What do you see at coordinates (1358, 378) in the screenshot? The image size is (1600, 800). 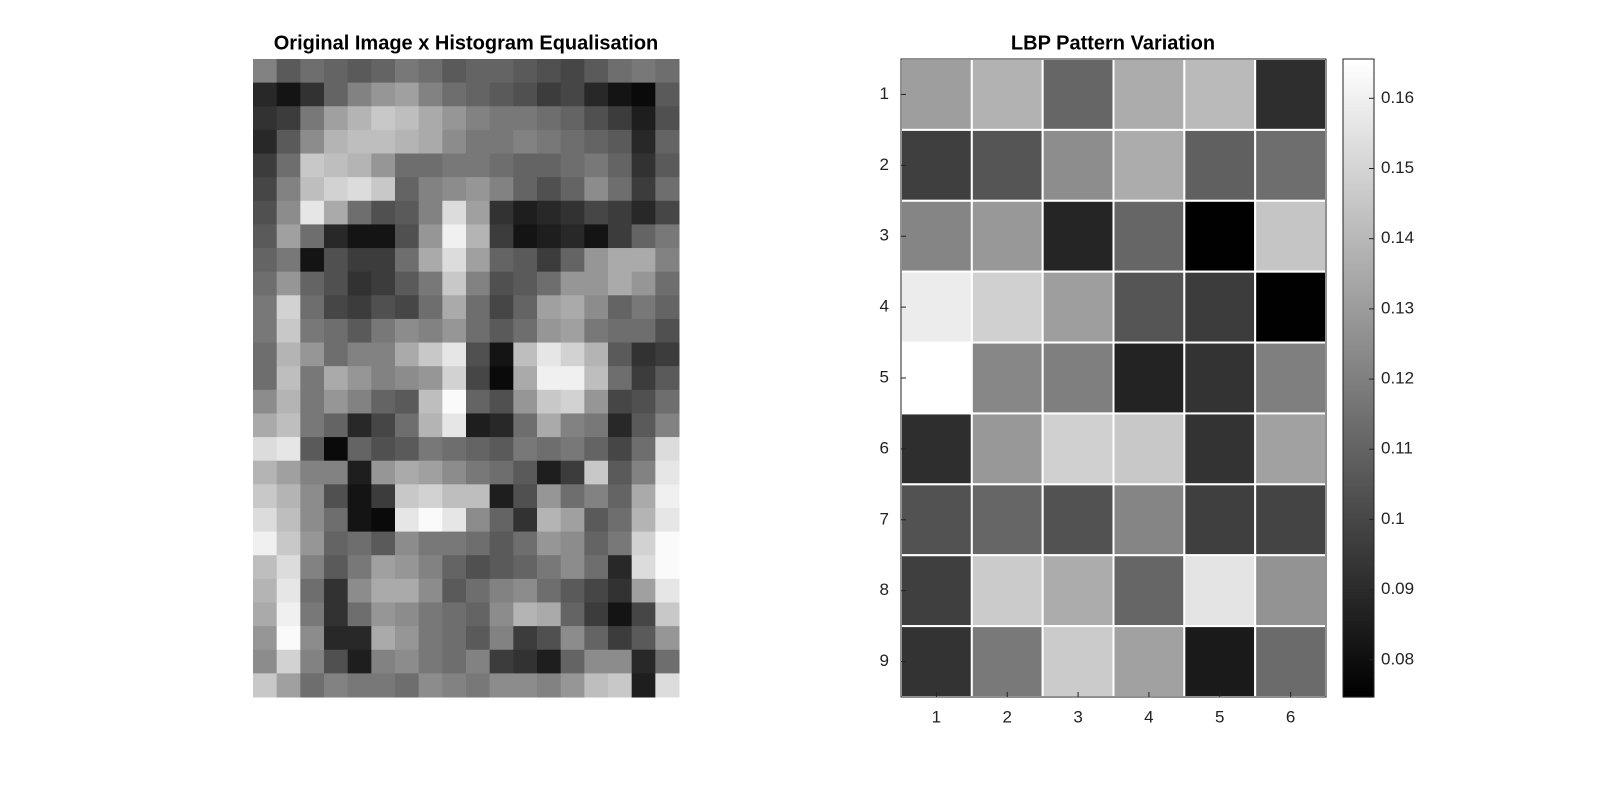 I see `colorbar-box` at bounding box center [1358, 378].